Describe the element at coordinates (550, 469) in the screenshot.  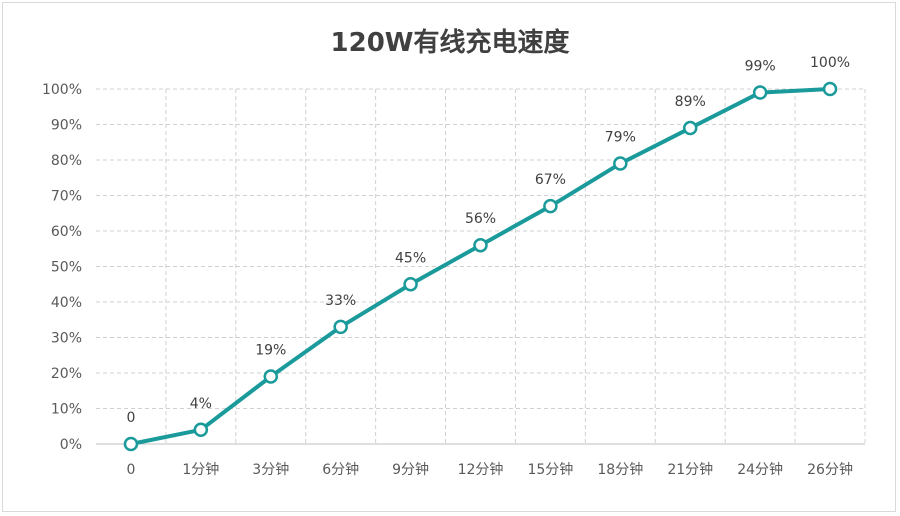
I see `x-tick-label: 15分钟` at that location.